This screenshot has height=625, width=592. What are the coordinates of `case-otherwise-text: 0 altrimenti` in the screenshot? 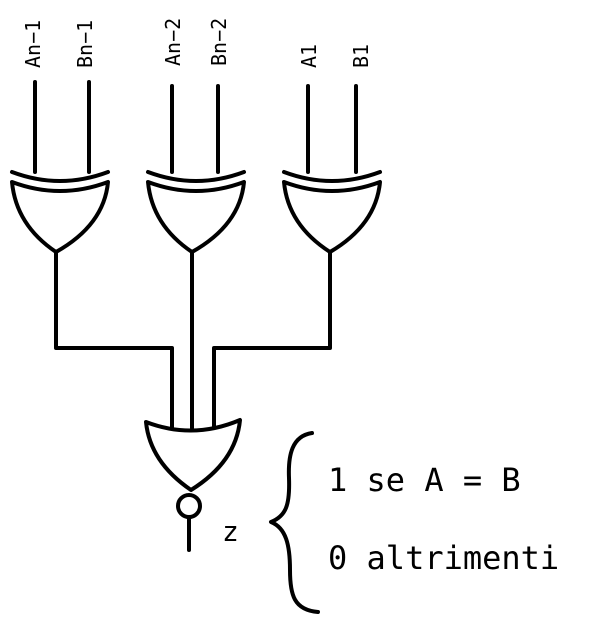 It's located at (443, 558).